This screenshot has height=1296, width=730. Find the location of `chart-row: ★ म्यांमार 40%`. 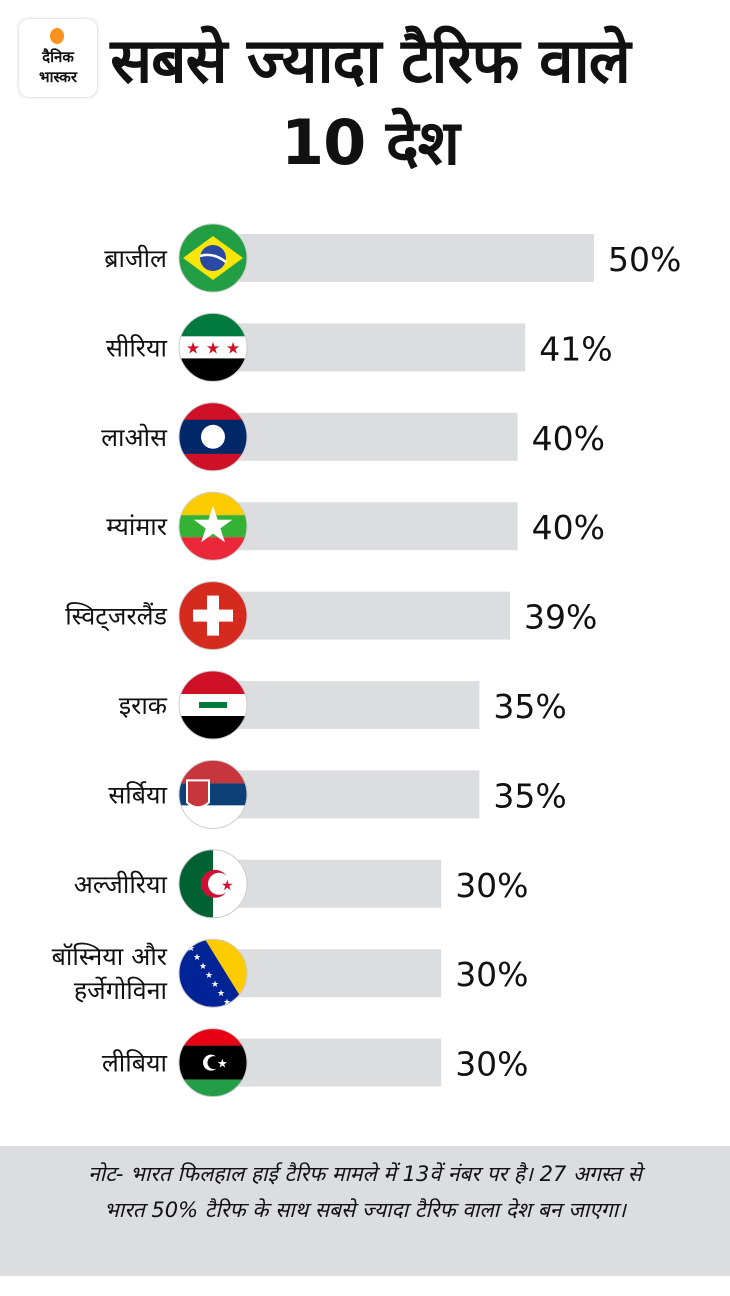

chart-row: ★ म्यांमार 40% is located at coordinates (355, 526).